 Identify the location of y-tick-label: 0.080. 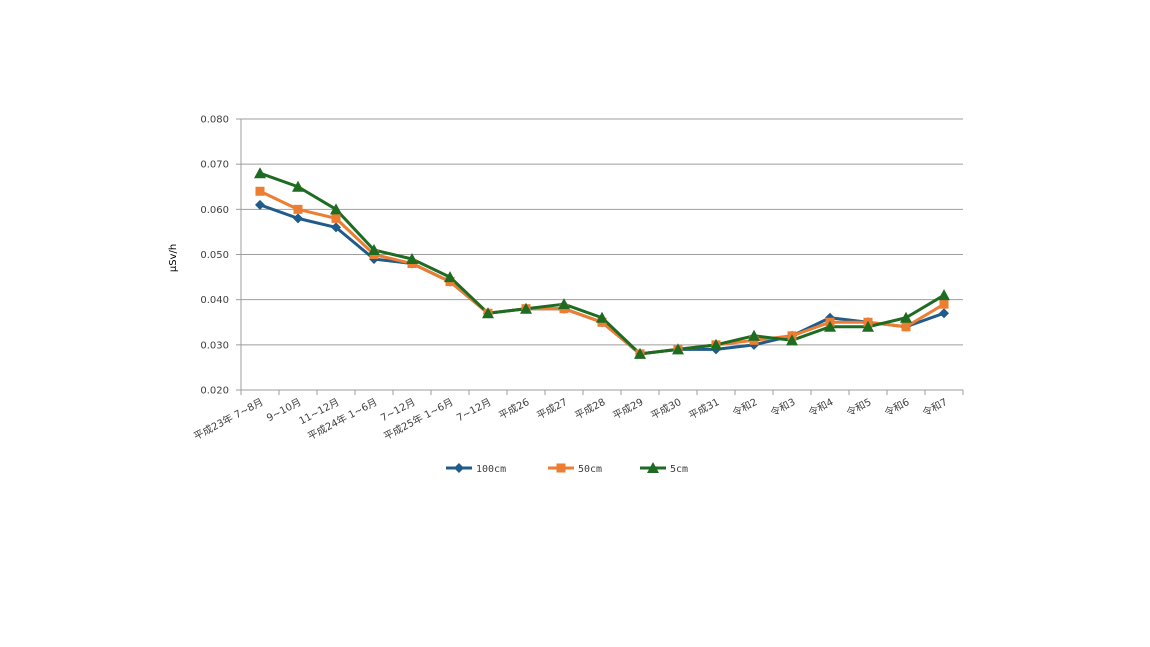
(214, 120).